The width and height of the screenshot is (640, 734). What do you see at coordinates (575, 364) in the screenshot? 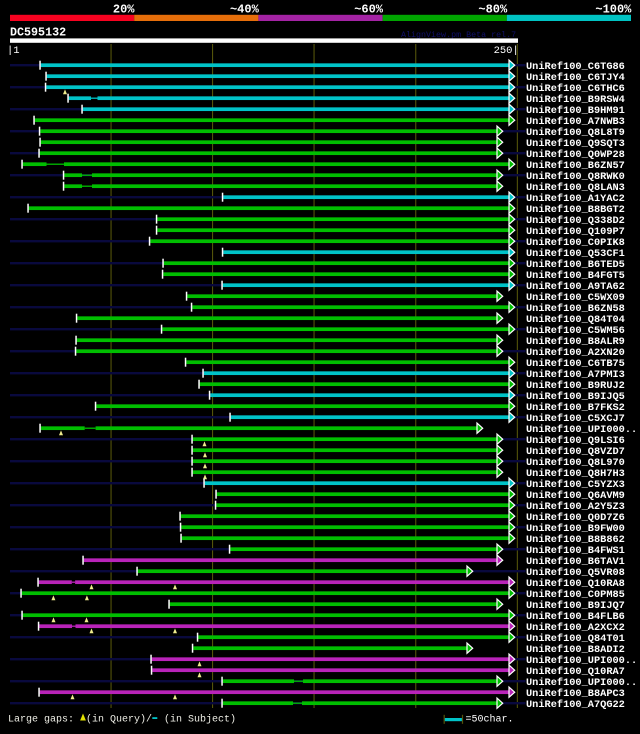
I see `svg-text: UniRef100_C6TB75` at bounding box center [575, 364].